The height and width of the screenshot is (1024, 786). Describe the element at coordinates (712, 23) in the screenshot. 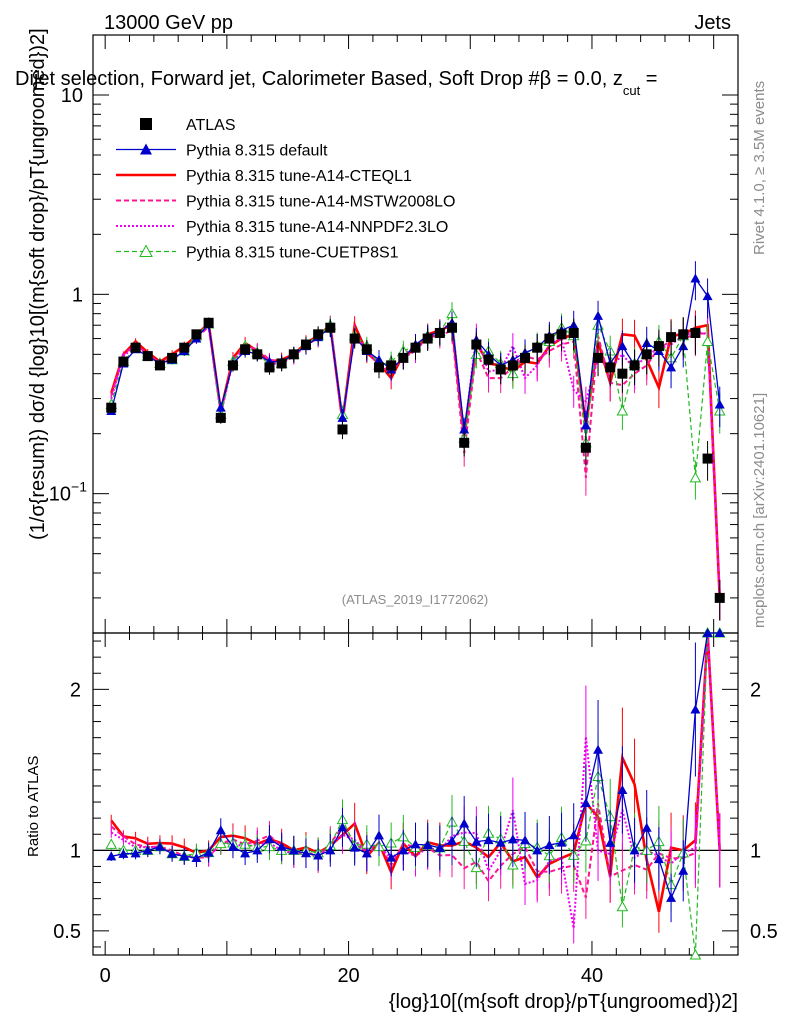

I see `category-label: Jets` at that location.